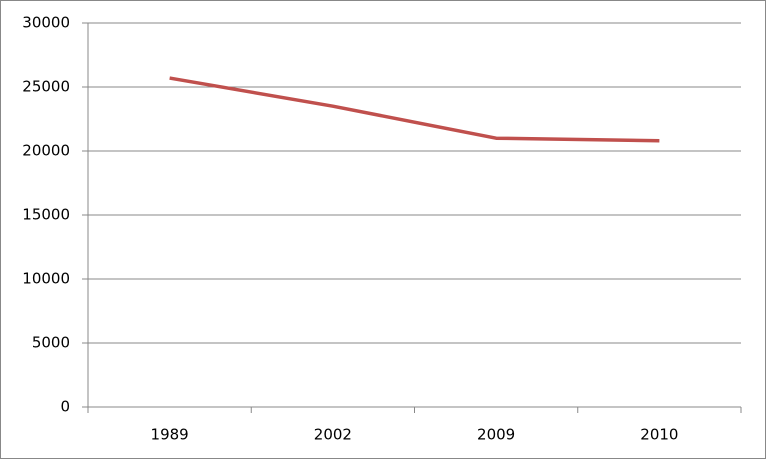 The width and height of the screenshot is (766, 459). What do you see at coordinates (65, 407) in the screenshot?
I see `y-tick-label: 0` at bounding box center [65, 407].